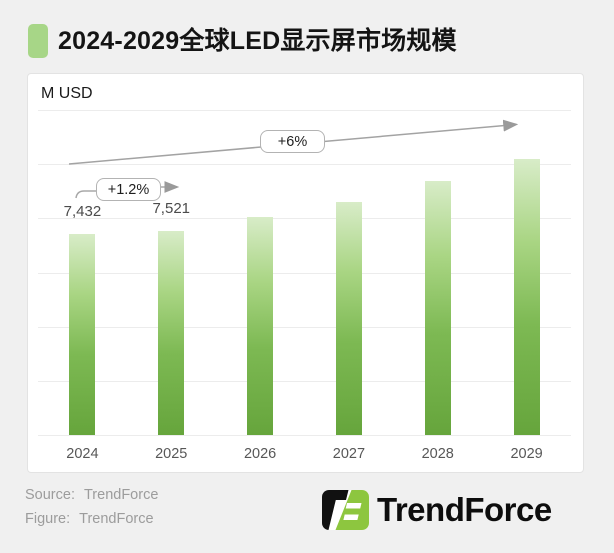 This screenshot has height=553, width=614. I want to click on figure-value: TrendForce, so click(116, 519).